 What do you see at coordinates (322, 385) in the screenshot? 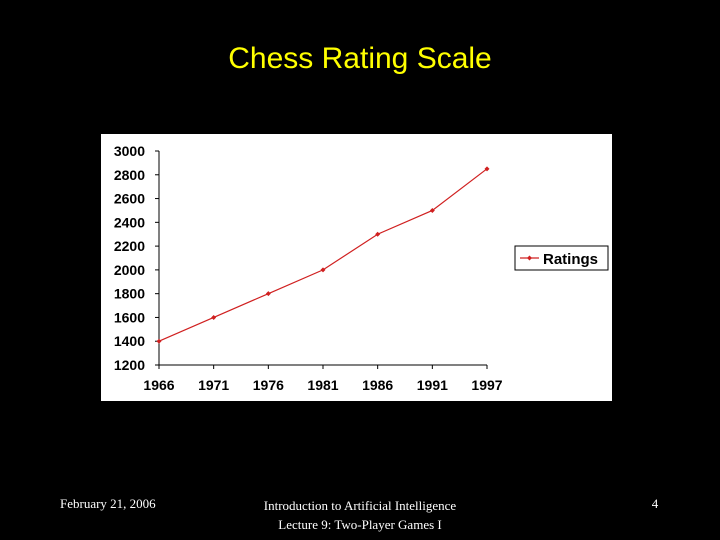
I see `x-tick-label: 1981` at bounding box center [322, 385].